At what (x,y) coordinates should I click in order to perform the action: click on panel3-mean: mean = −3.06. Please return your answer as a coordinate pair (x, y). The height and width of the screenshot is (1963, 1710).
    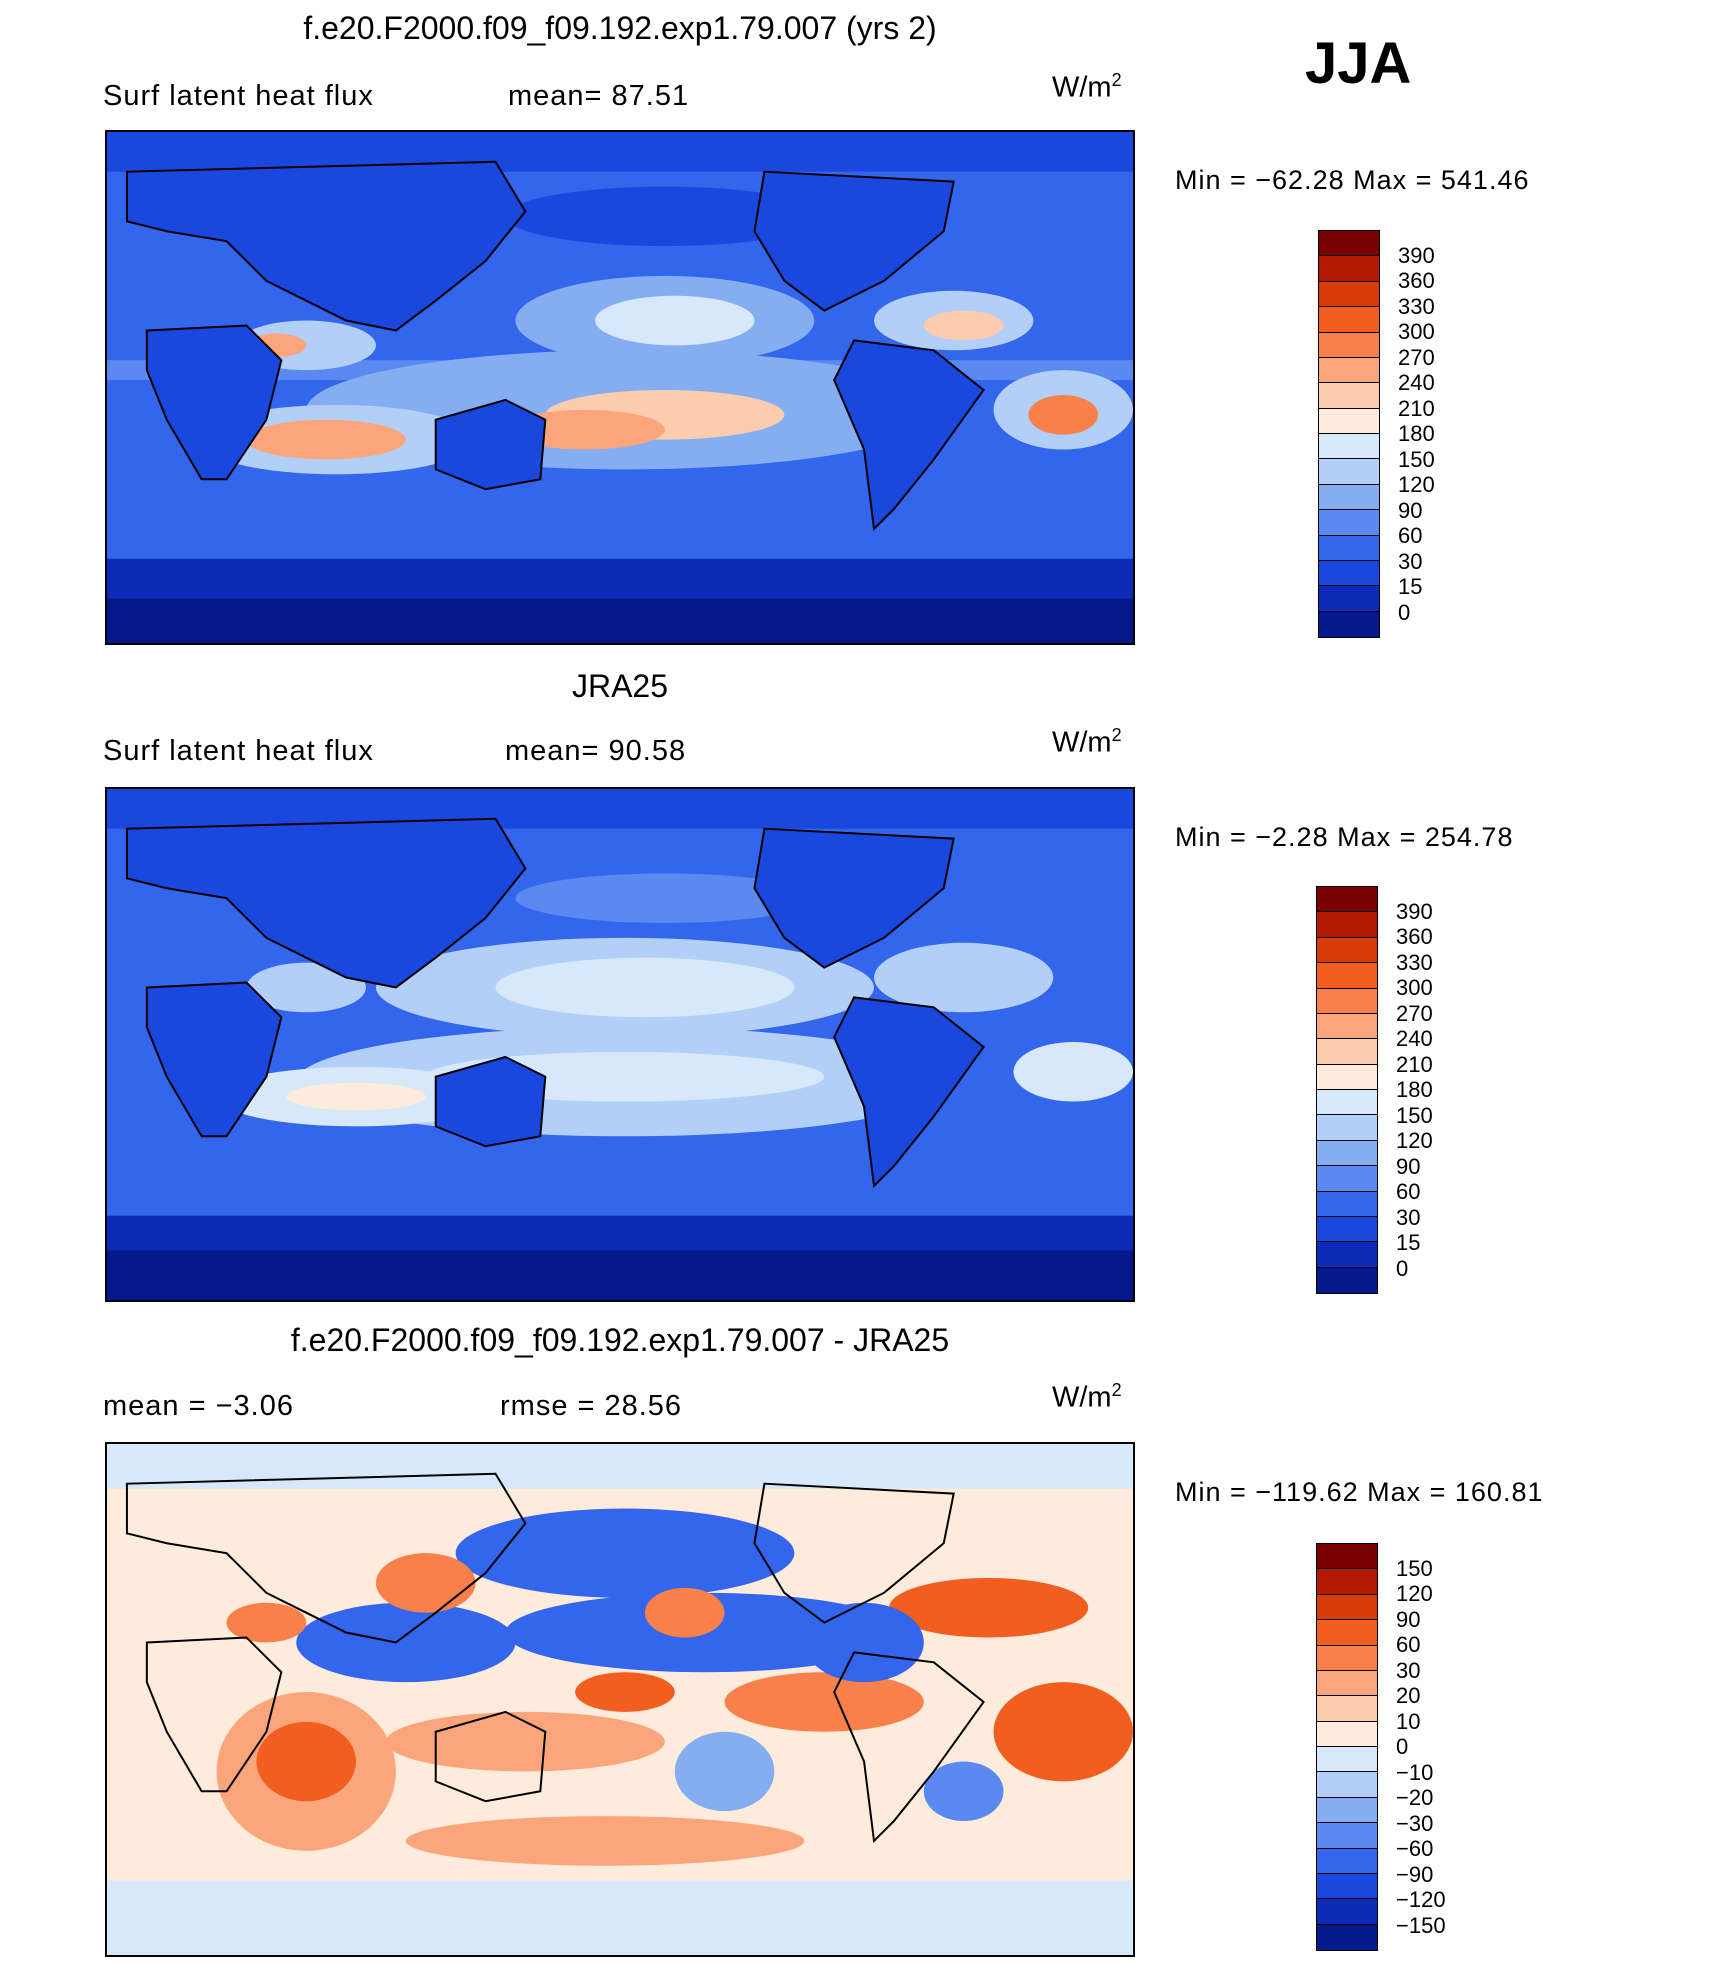
    Looking at the image, I should click on (198, 1406).